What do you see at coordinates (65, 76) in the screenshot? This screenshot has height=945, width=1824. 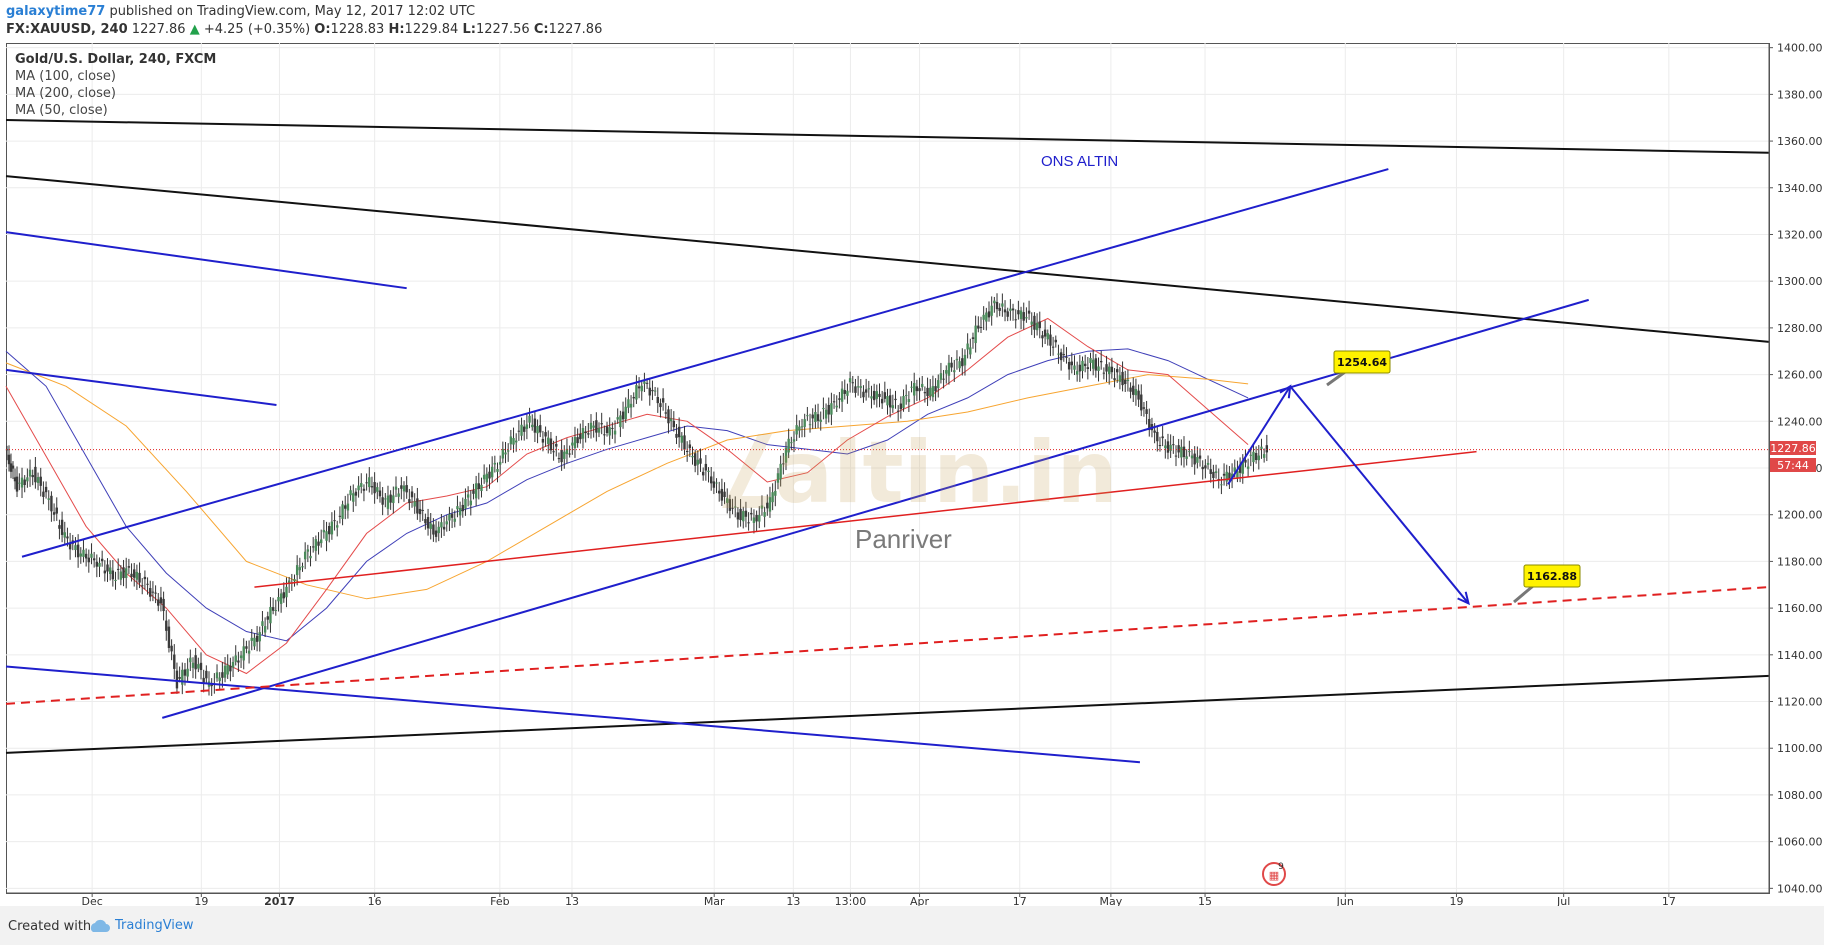 I see `legend-ma-100: MA (100, close)` at bounding box center [65, 76].